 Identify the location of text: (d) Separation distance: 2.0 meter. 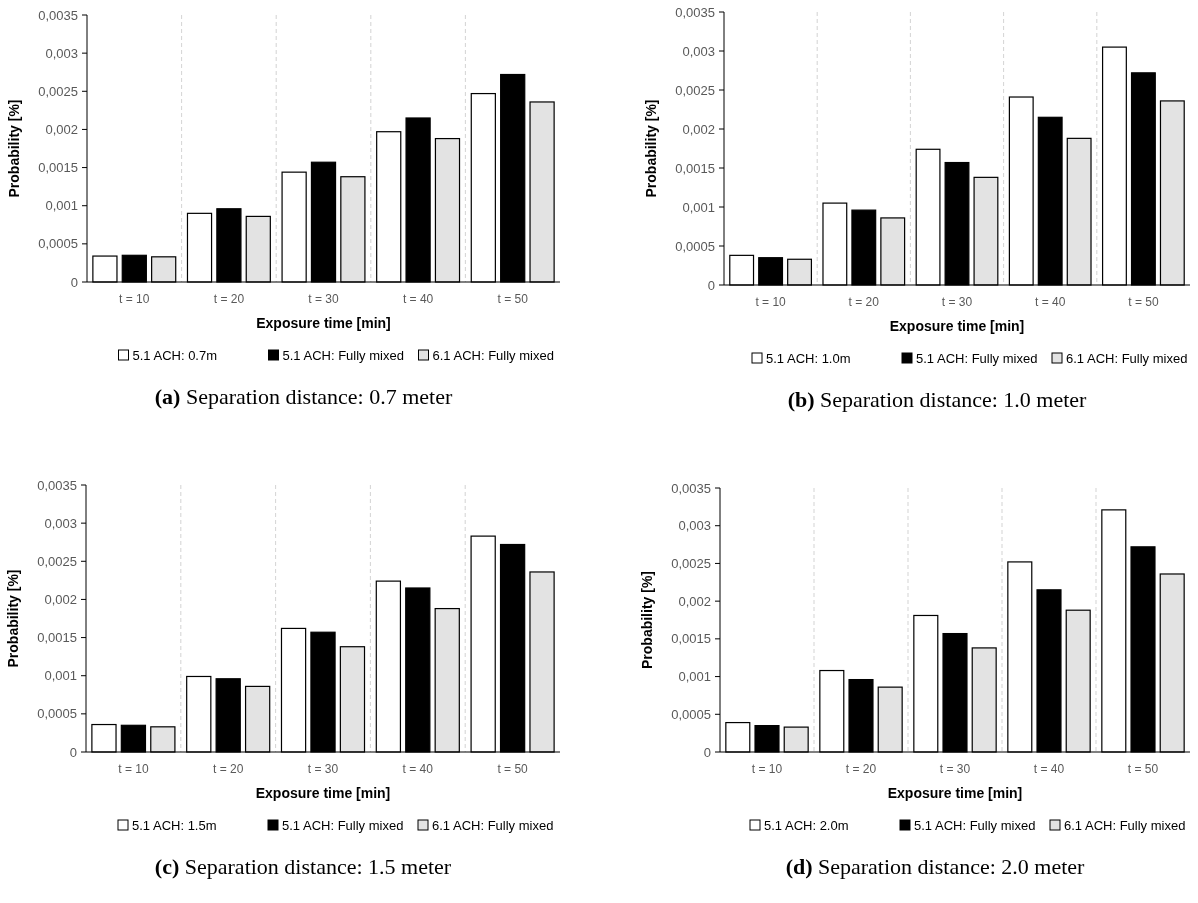
(935, 866).